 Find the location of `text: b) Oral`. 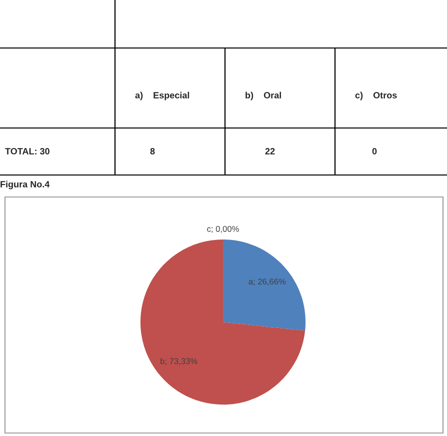

text: b) Oral is located at coordinates (263, 96).